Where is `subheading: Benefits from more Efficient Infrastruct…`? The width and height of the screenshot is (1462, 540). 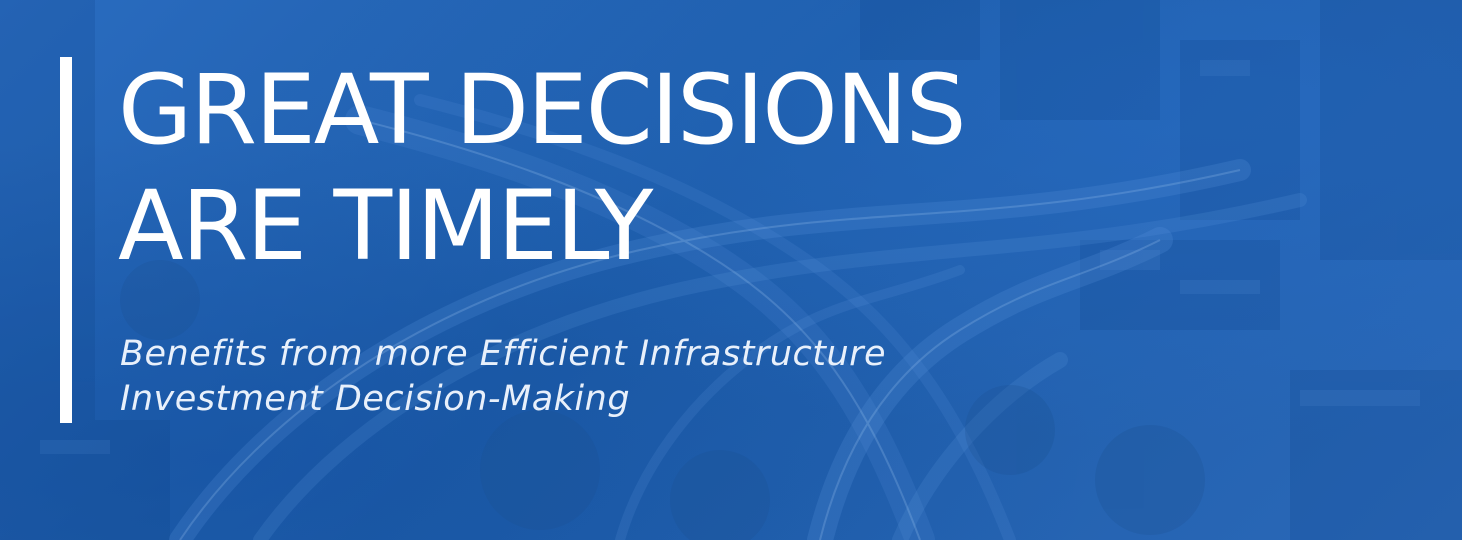 subheading: Benefits from more Efficient Infrastruct… is located at coordinates (503, 377).